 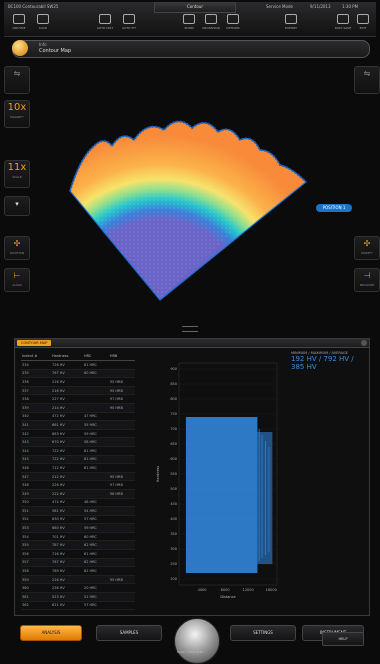 I want to click on table-row: 361 523 HV 51 HRC, so click(x=78, y=597).